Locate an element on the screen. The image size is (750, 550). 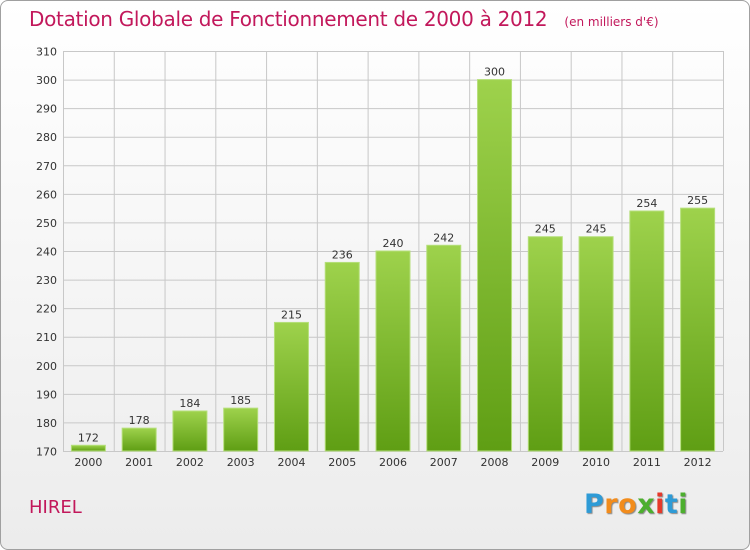
y-tick-label: 170 is located at coordinates (46, 452).